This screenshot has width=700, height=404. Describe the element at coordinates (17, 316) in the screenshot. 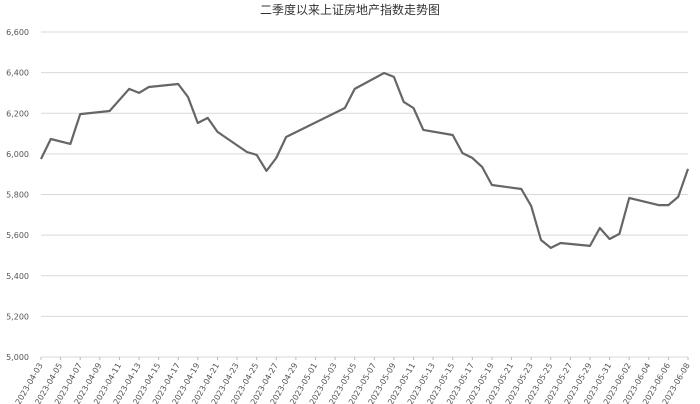

I see `y-tick-label: 5,200` at that location.